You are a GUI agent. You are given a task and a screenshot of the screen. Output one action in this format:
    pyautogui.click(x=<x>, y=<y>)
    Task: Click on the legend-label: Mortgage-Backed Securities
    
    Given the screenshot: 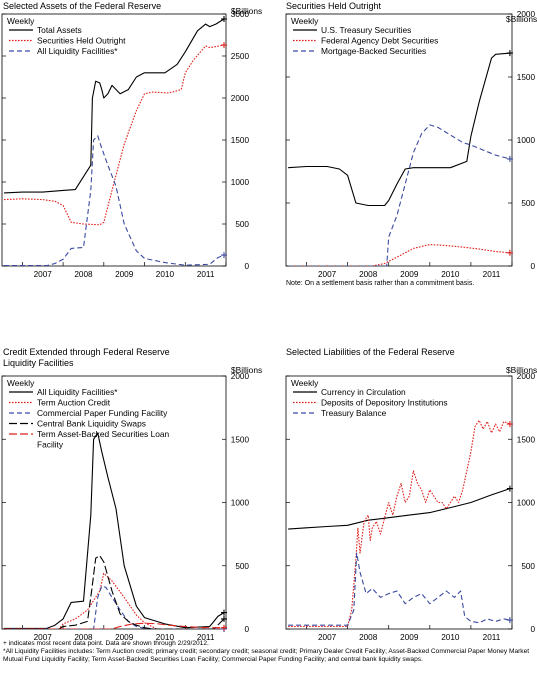 What is the action you would take?
    pyautogui.click(x=373, y=51)
    